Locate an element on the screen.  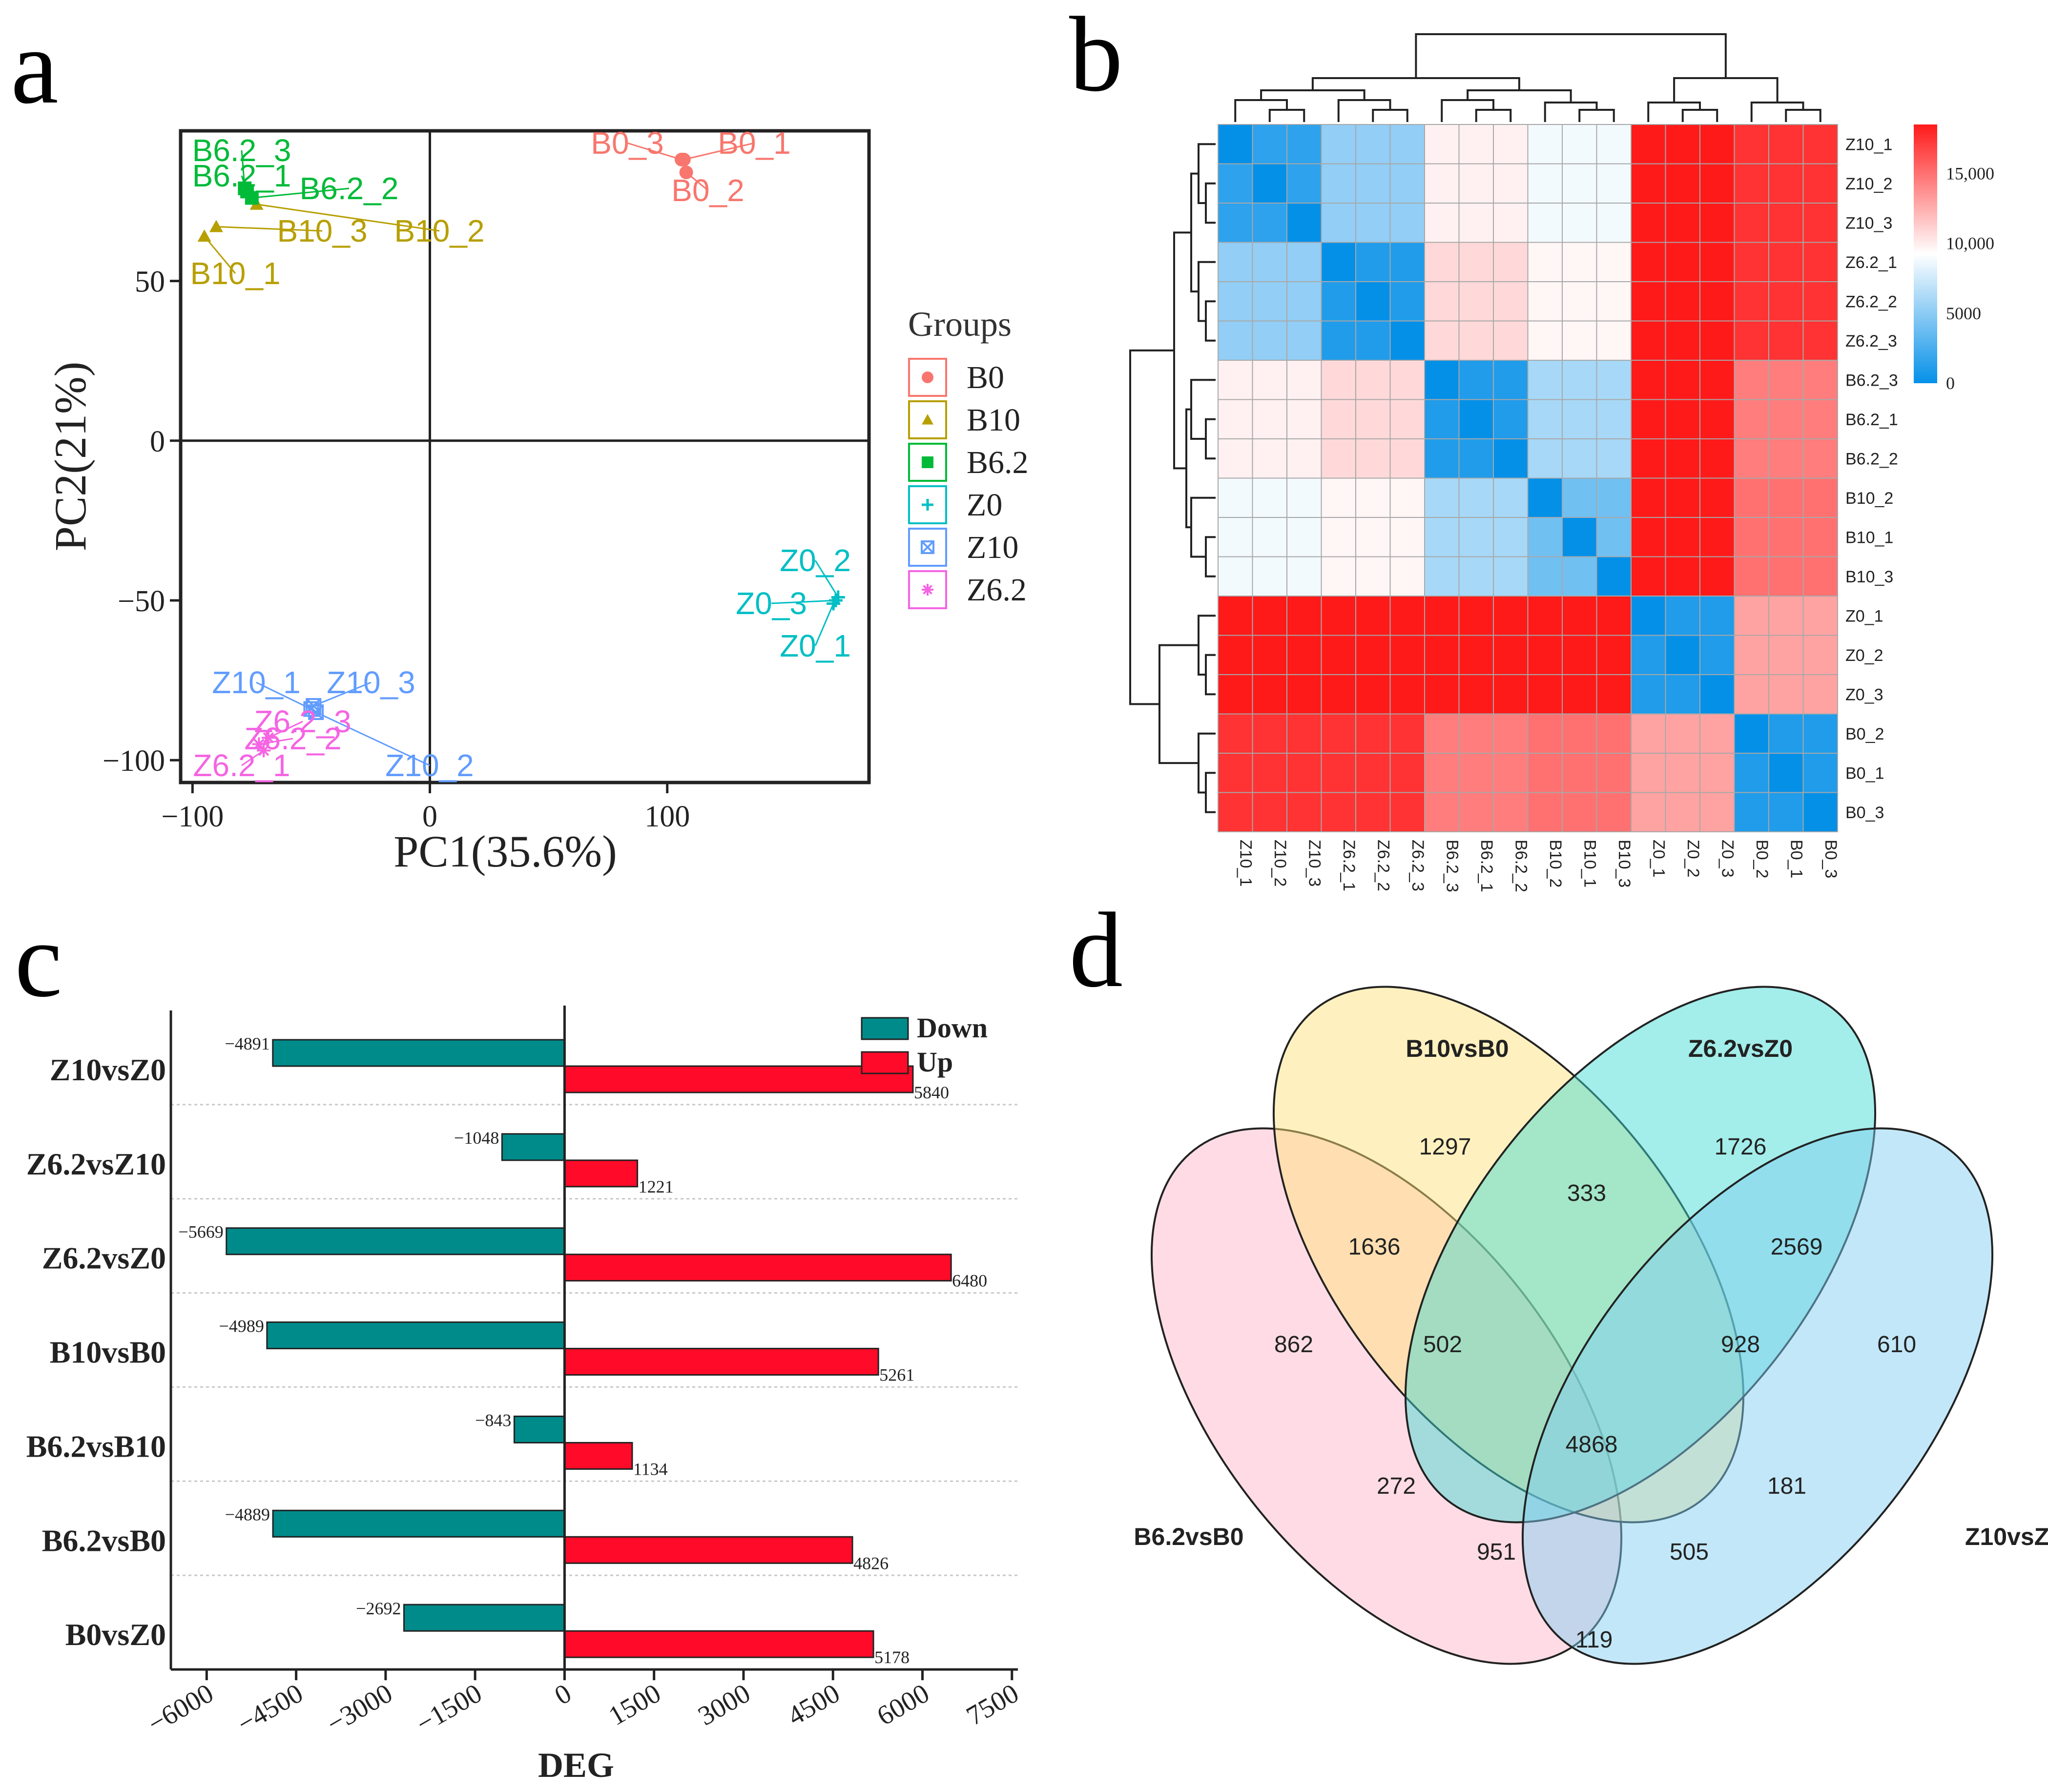
pca-point-label: B0_1 is located at coordinates (754, 143).